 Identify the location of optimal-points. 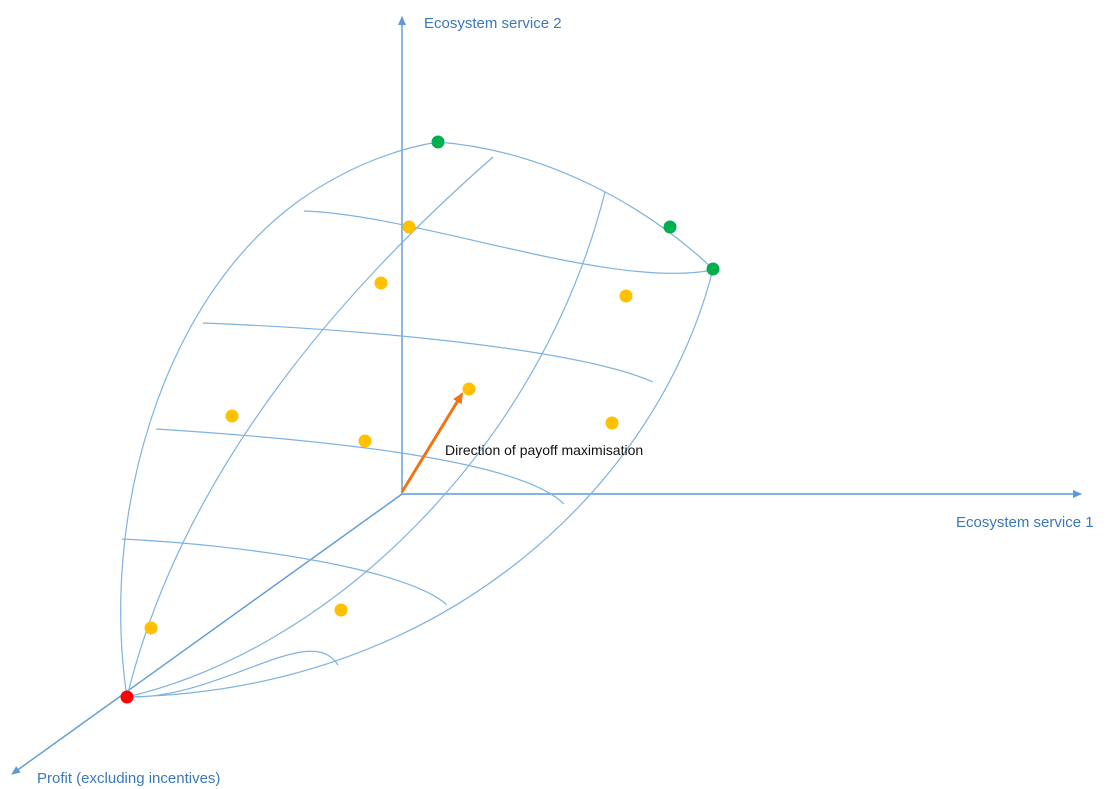
(575, 205).